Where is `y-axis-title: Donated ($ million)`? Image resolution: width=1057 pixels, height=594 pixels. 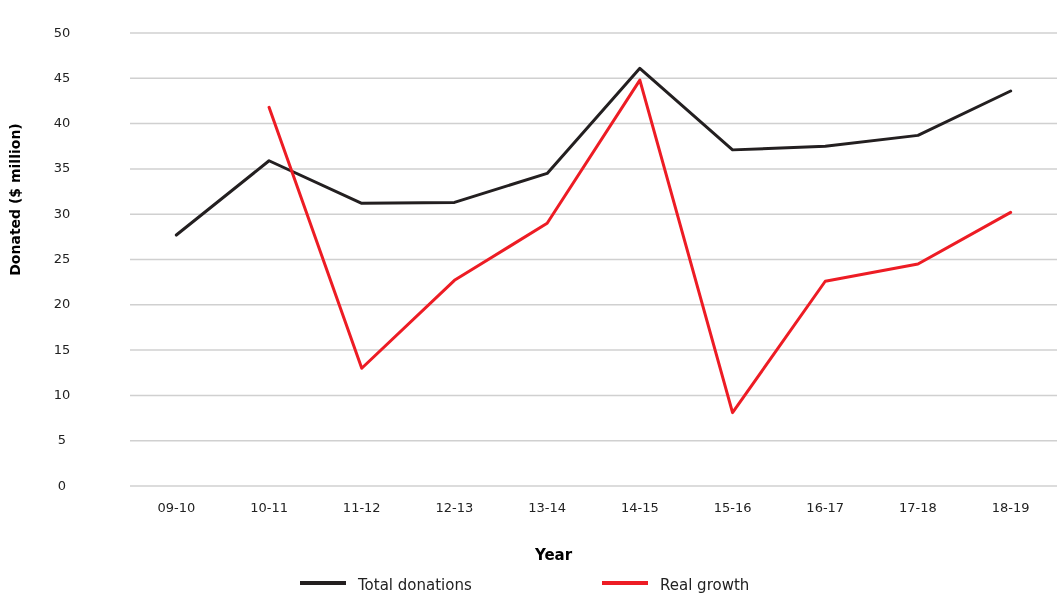
y-axis-title: Donated ($ million) is located at coordinates (15, 199).